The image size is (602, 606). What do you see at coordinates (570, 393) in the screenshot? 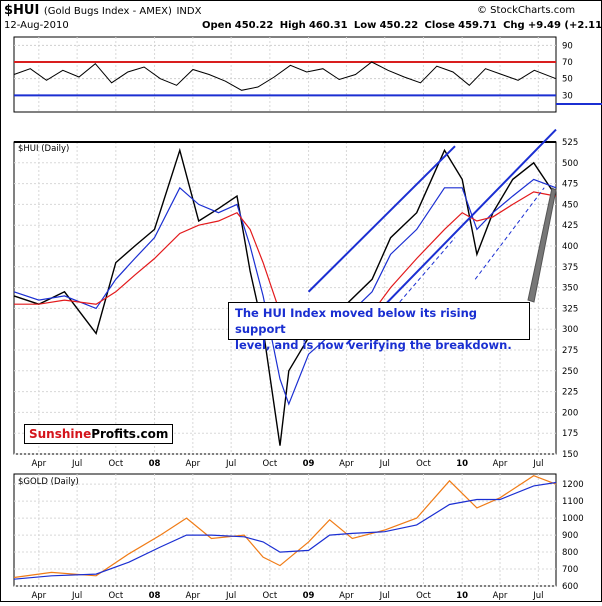
I see `price-tick-3: 225` at bounding box center [570, 393].